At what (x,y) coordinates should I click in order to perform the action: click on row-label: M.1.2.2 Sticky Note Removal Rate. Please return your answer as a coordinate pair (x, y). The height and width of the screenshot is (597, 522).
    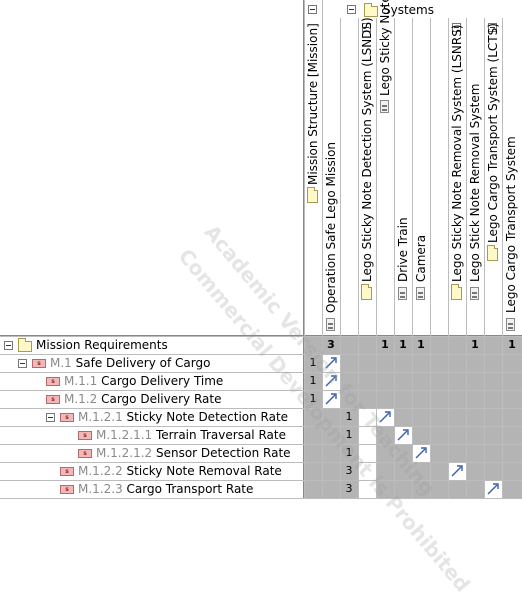
    Looking at the image, I should click on (180, 471).